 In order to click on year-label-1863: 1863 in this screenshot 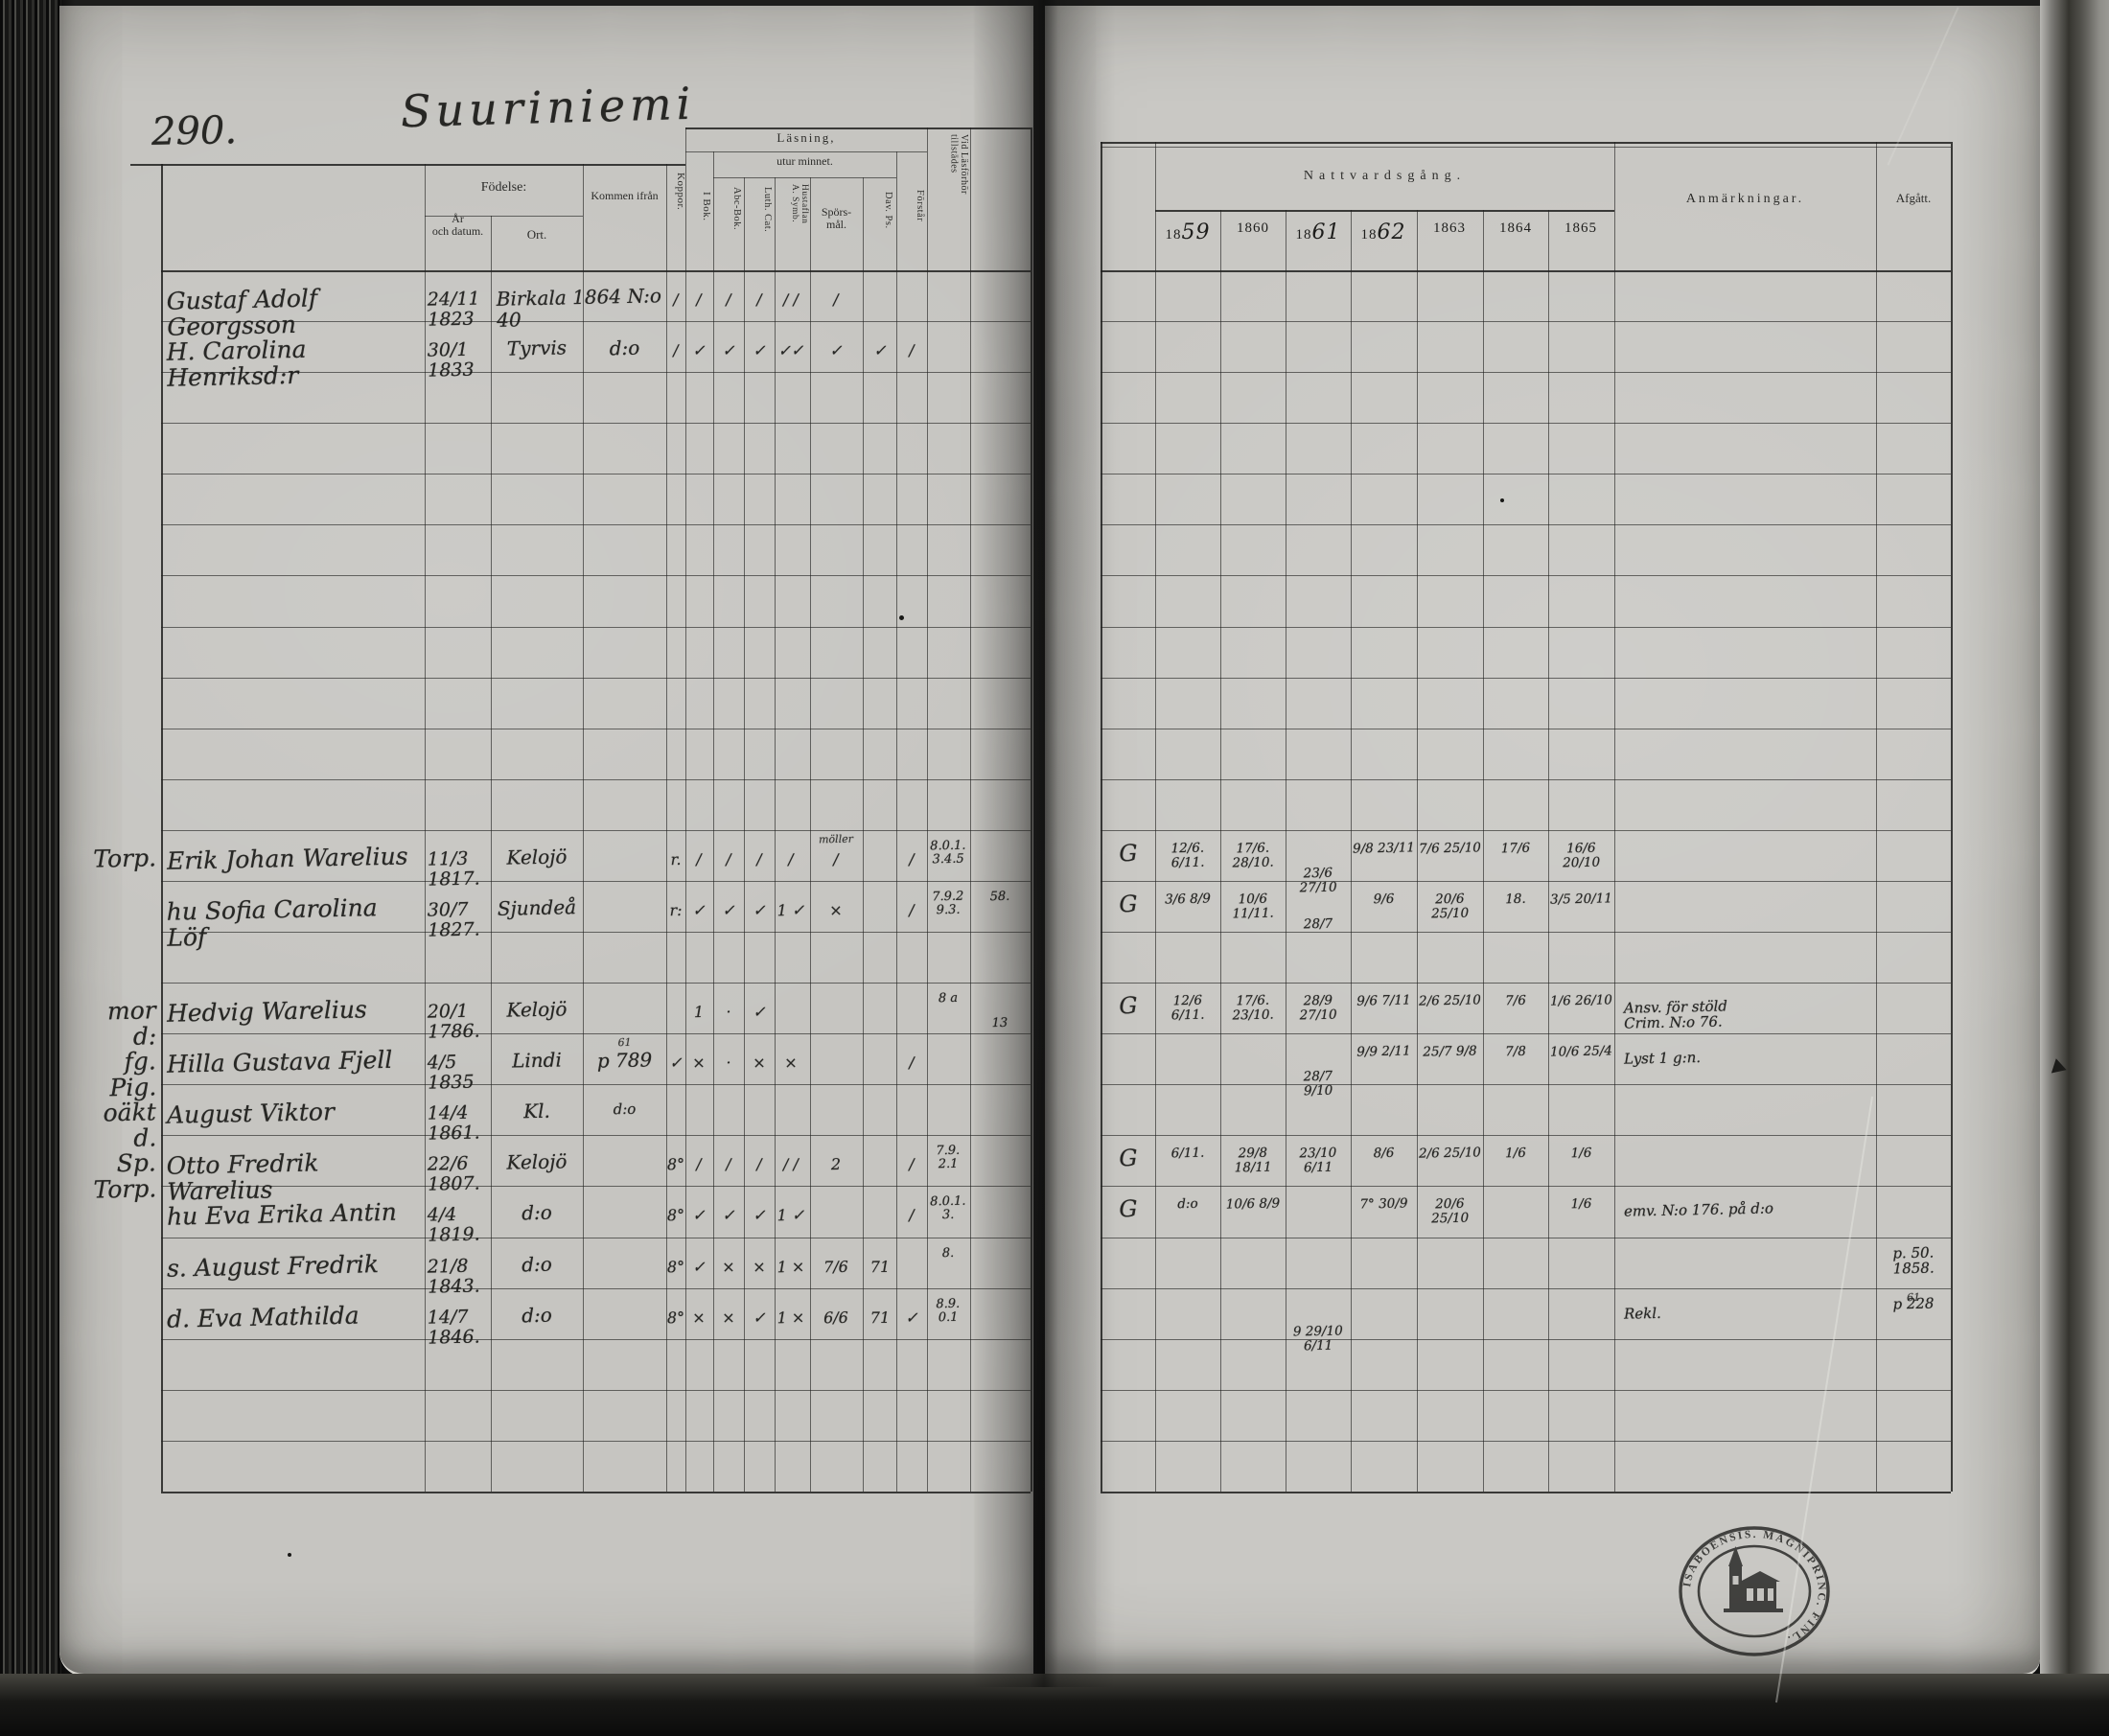, I will do `click(1449, 228)`.